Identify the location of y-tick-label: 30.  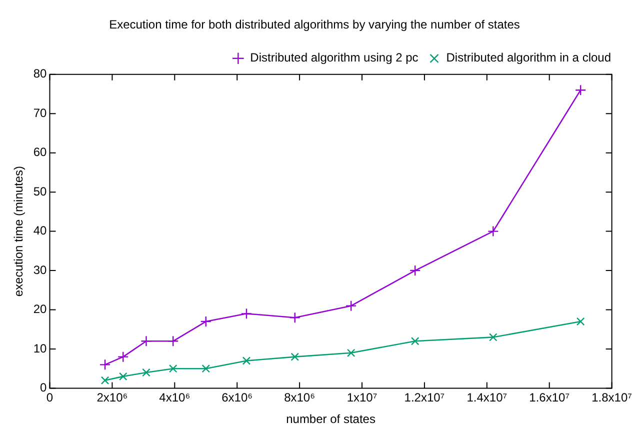
(40, 269).